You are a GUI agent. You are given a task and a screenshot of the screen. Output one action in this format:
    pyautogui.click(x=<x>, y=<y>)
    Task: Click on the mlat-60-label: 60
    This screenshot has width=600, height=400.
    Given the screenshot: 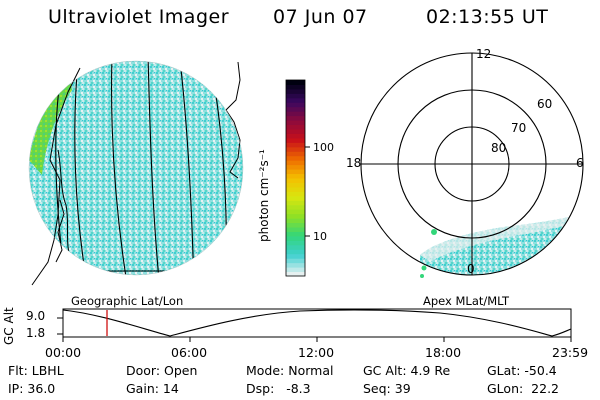 What is the action you would take?
    pyautogui.click(x=545, y=104)
    